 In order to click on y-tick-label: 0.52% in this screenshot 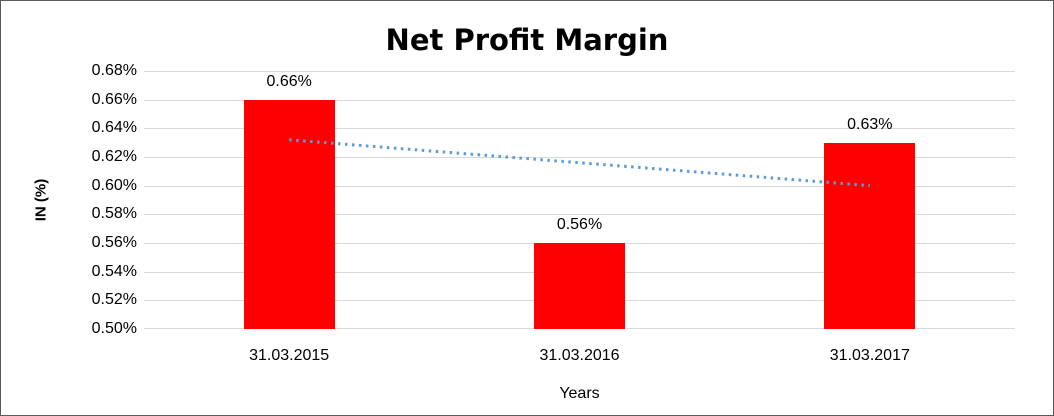, I will do `click(114, 300)`.